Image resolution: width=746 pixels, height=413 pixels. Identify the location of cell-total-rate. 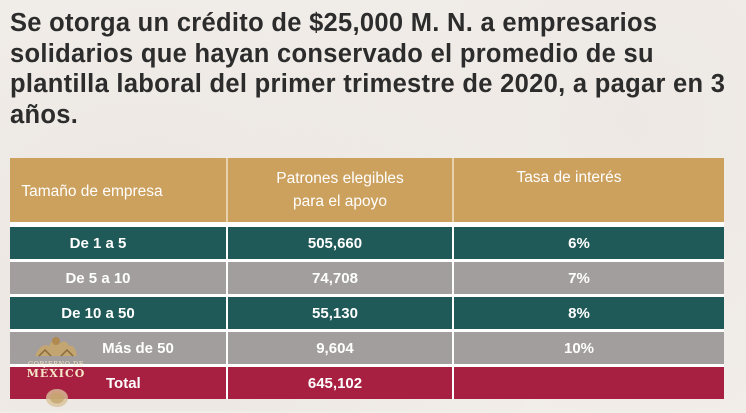
(588, 383).